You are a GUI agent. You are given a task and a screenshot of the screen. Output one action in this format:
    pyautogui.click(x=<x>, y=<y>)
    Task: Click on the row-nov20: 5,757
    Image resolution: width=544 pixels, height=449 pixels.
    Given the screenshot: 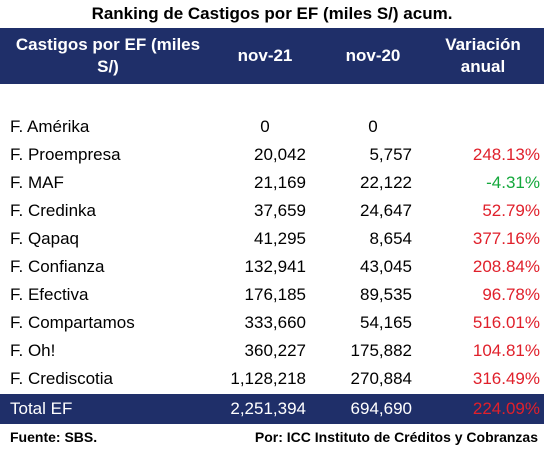 What is the action you would take?
    pyautogui.click(x=390, y=154)
    